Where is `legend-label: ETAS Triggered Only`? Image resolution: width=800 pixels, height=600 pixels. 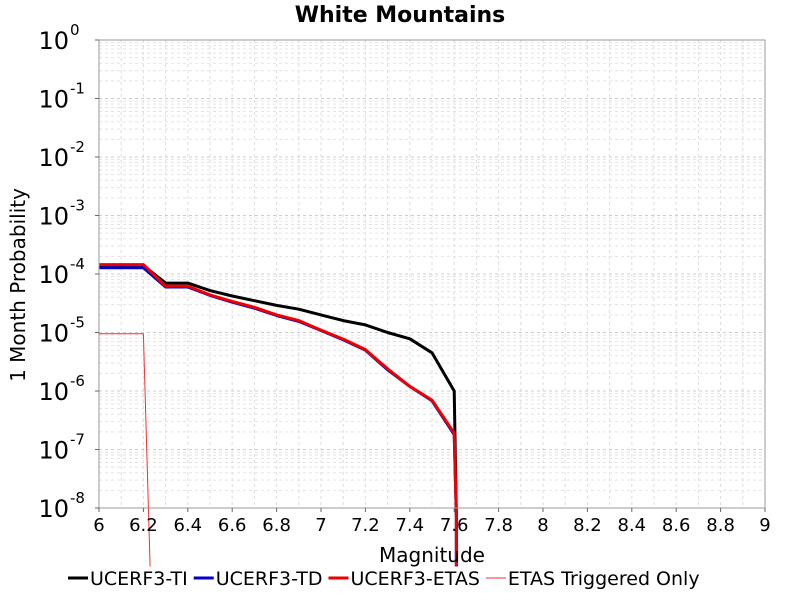 legend-label: ETAS Triggered Only is located at coordinates (604, 579).